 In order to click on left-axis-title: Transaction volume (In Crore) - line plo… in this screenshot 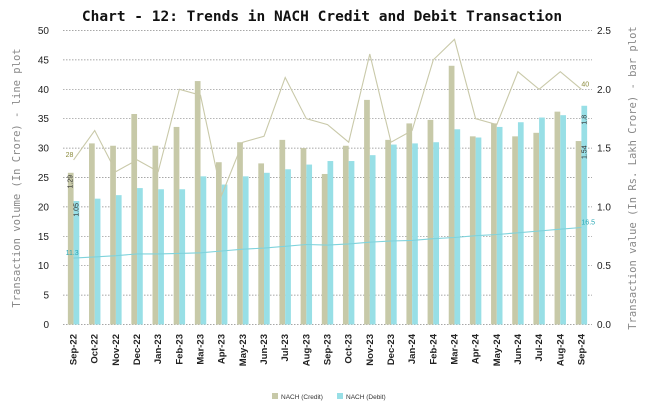, I will do `click(17, 177)`.